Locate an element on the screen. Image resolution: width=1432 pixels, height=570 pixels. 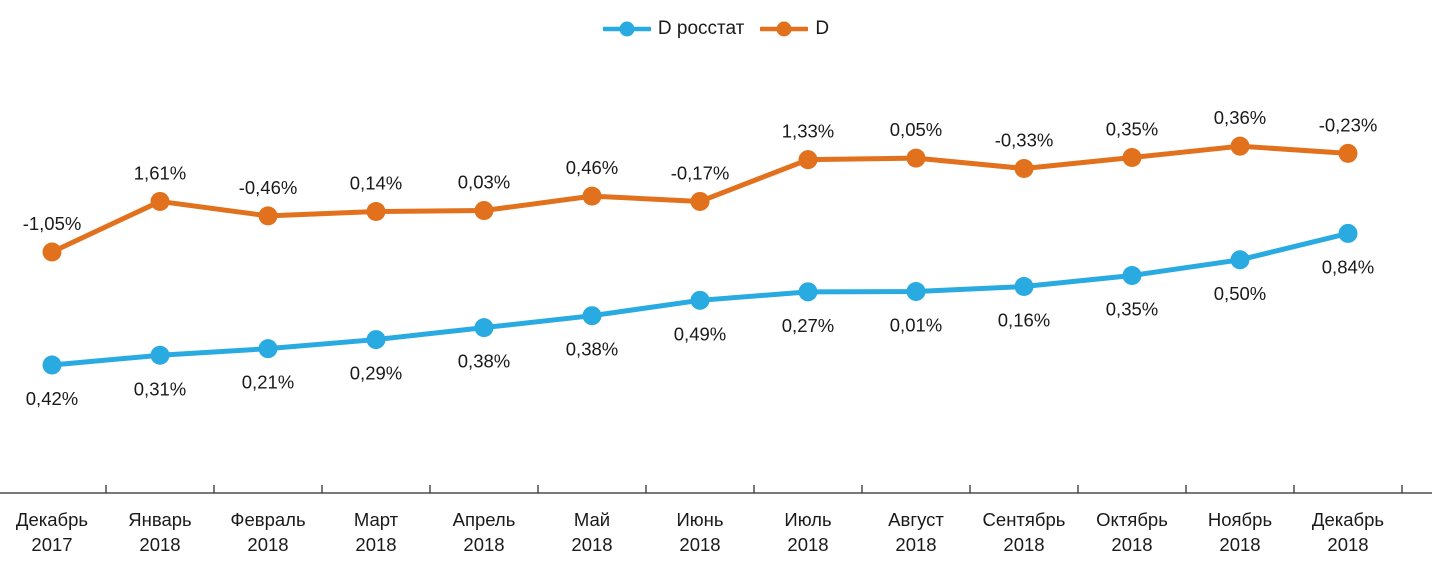
data-label: 0,01% is located at coordinates (916, 325).